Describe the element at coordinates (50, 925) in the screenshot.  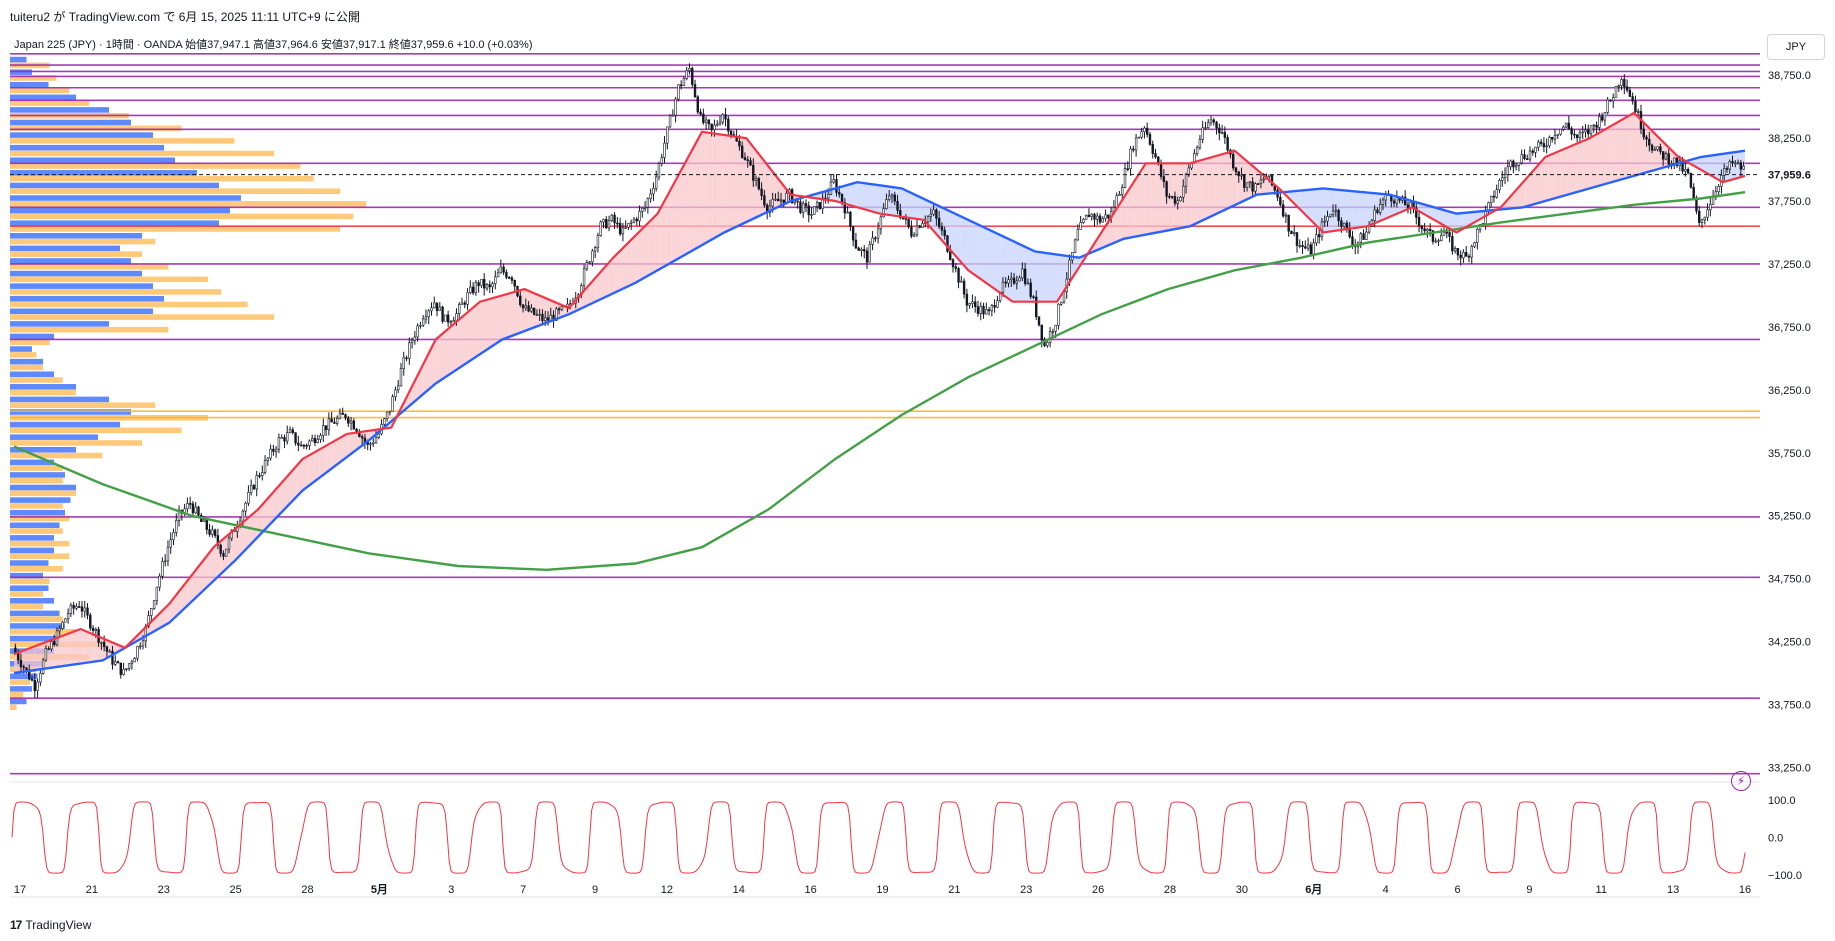
I see `tradingview-brand: 17 TradingView` at that location.